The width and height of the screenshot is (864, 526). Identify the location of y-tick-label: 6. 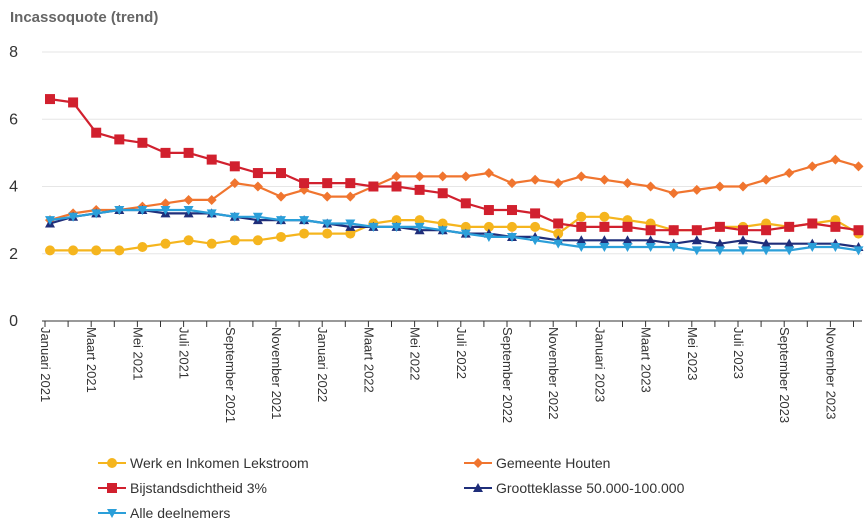
(13, 119).